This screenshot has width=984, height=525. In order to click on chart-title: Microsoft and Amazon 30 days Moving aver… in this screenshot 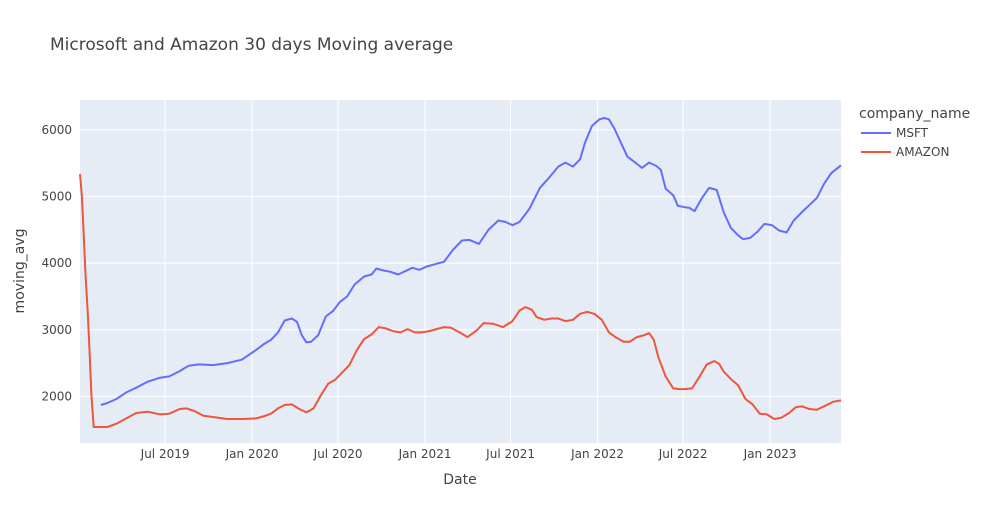, I will do `click(251, 45)`.